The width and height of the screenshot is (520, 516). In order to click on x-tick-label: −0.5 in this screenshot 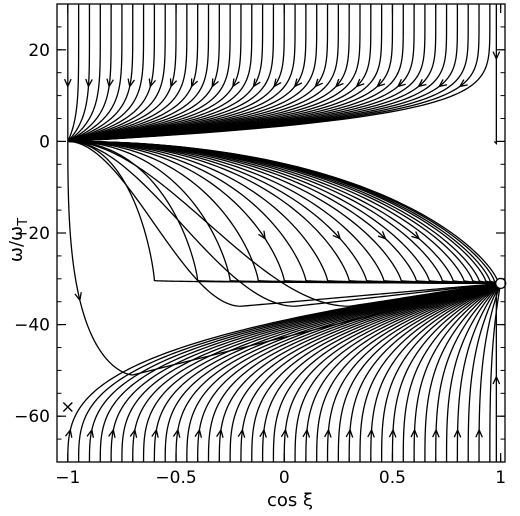, I will do `click(175, 478)`.